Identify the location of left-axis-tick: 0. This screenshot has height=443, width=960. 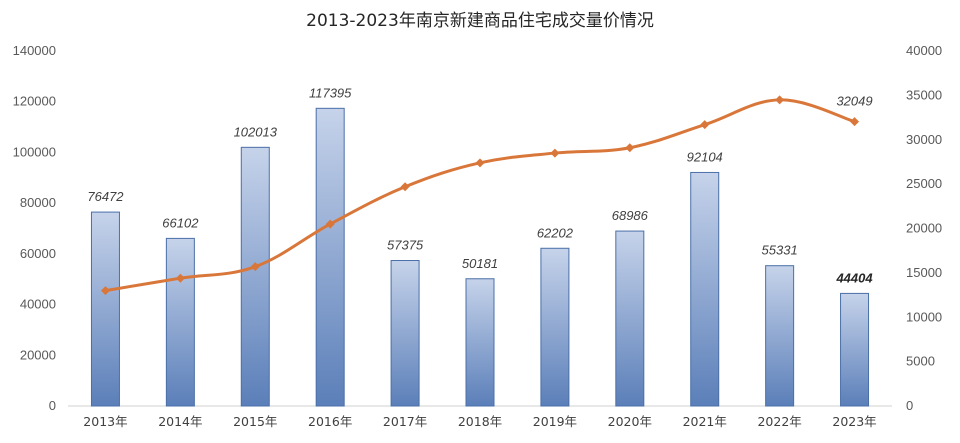
(52, 405).